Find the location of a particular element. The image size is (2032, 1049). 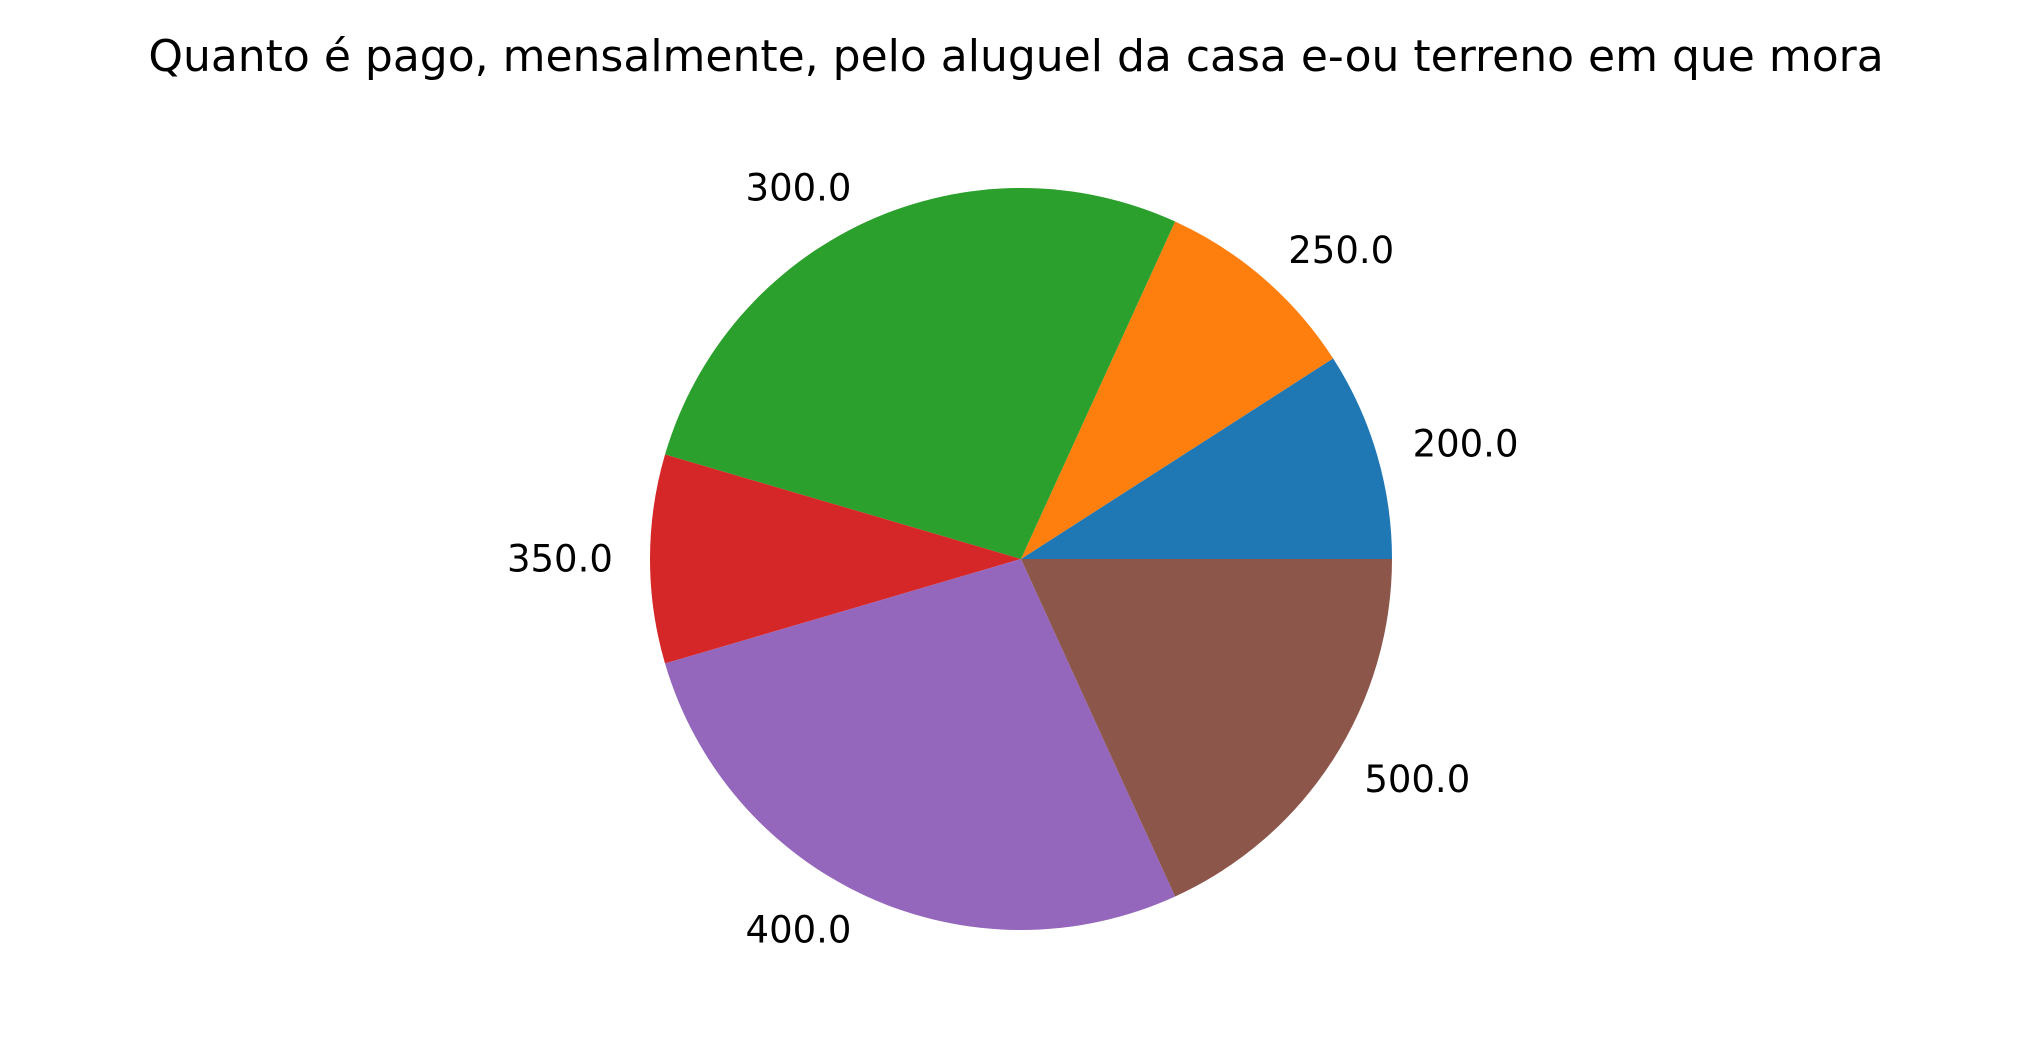

slice-label: 400.0 is located at coordinates (799, 930).